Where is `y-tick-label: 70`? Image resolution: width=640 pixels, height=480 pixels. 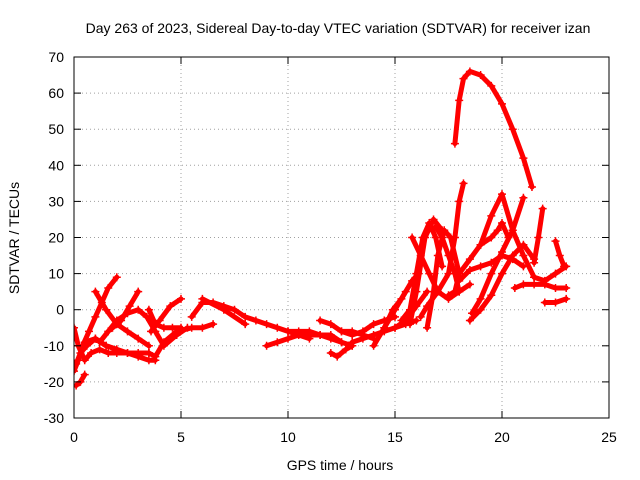 y-tick-label: 70 is located at coordinates (56, 57).